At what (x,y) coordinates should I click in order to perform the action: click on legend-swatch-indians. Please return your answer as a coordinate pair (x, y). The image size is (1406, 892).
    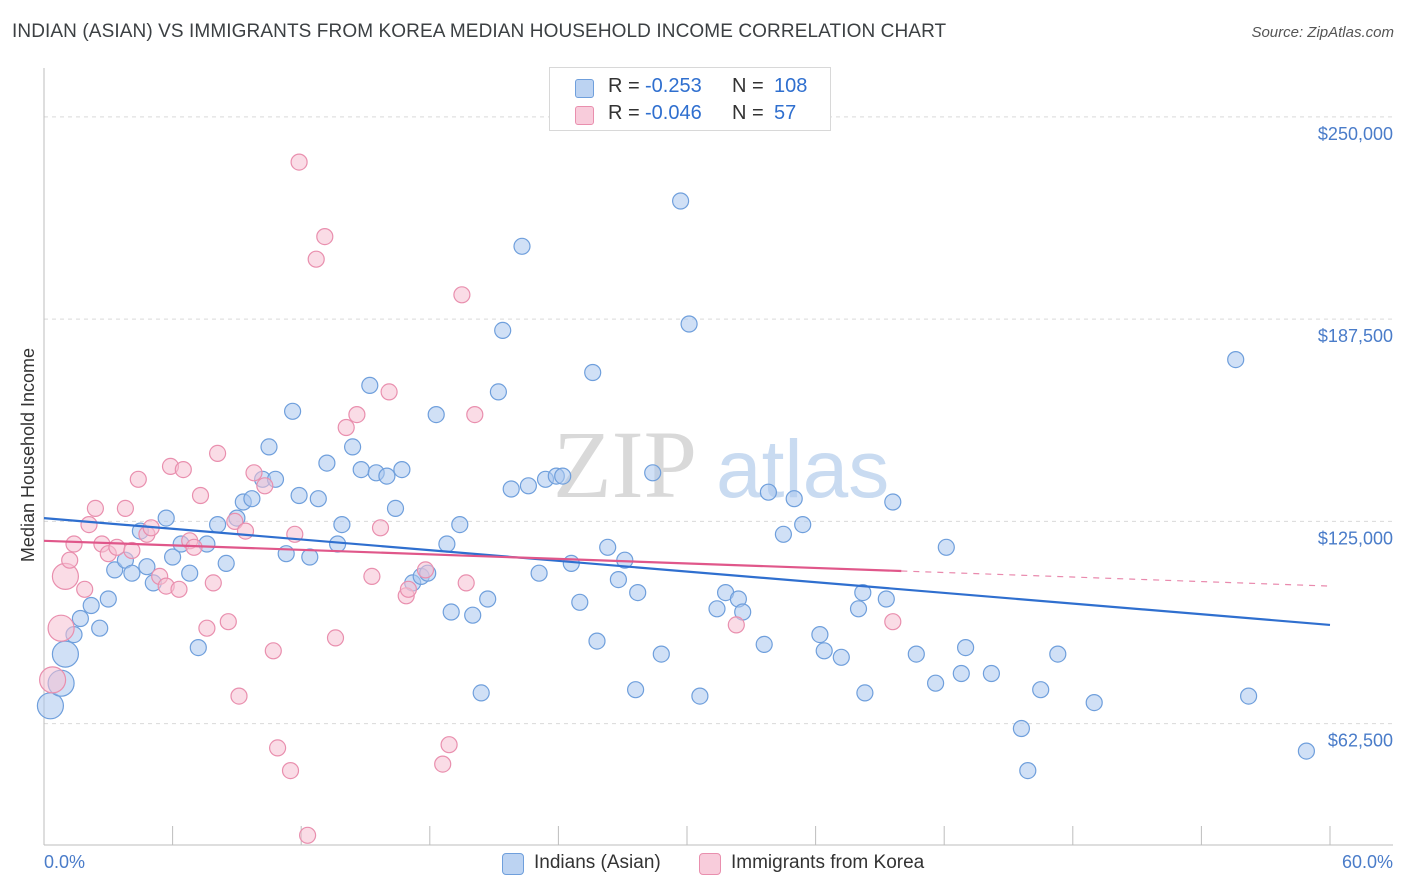
    Looking at the image, I should click on (513, 864).